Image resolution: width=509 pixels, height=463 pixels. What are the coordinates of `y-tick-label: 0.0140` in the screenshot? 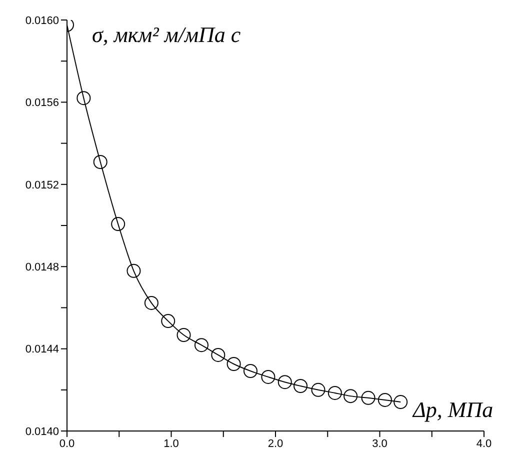 It's located at (42, 432).